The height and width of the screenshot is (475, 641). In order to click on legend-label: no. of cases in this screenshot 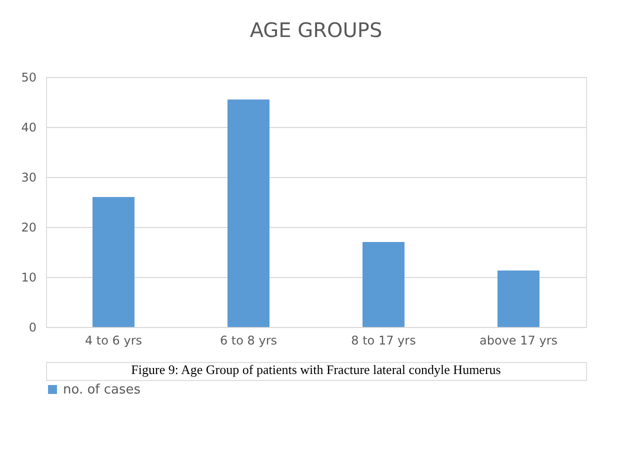, I will do `click(102, 390)`.